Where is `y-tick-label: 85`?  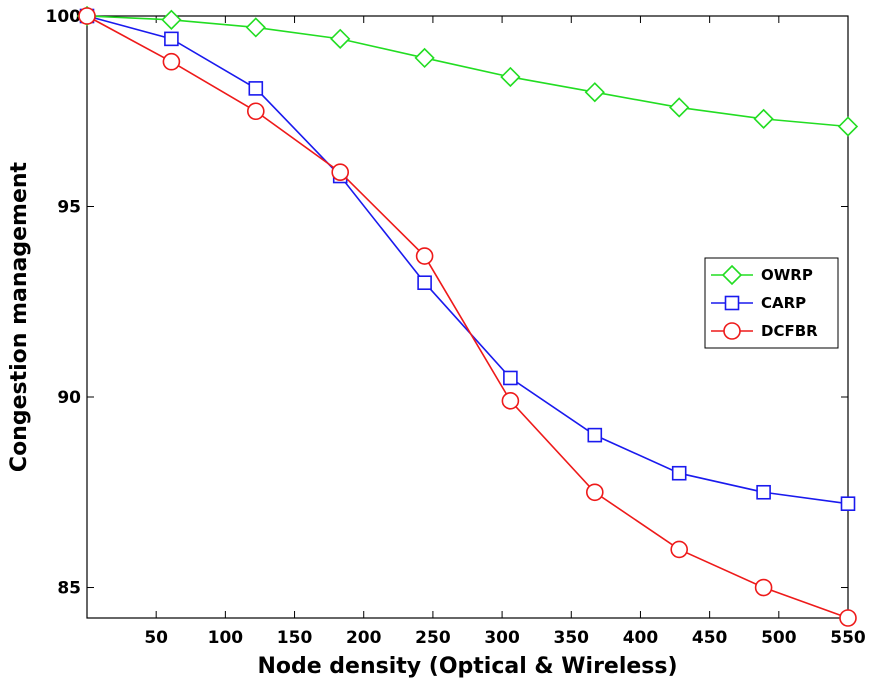
y-tick-label: 85 is located at coordinates (69, 589).